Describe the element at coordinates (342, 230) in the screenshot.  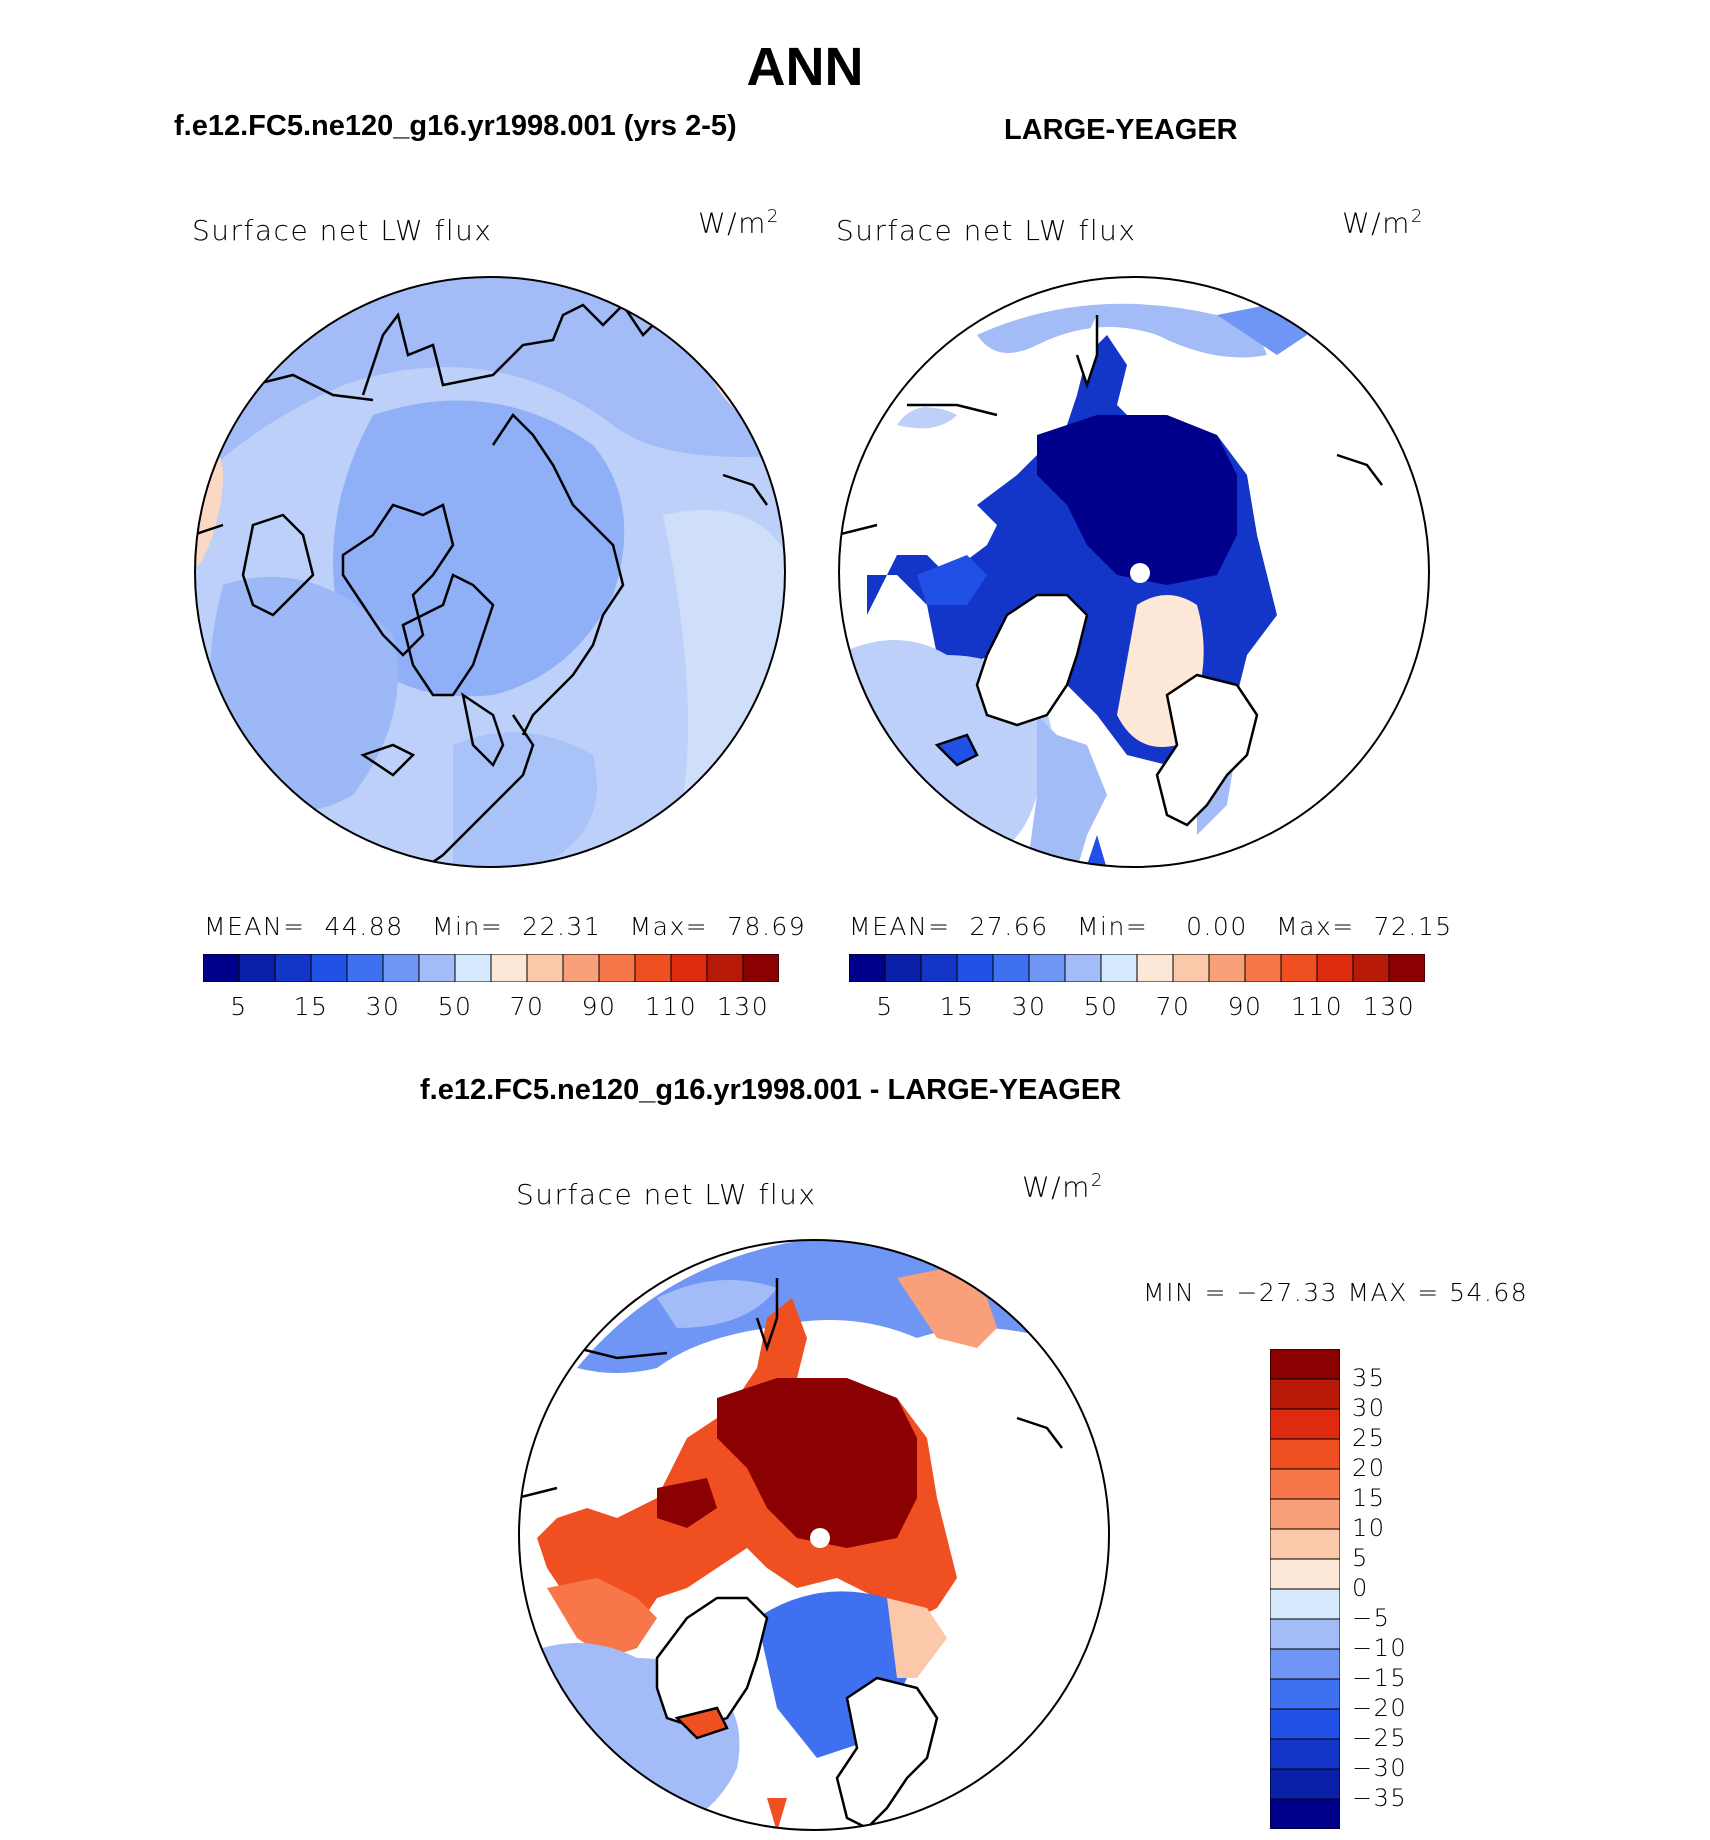
I see `left-field-label: Surface net LW flux` at that location.